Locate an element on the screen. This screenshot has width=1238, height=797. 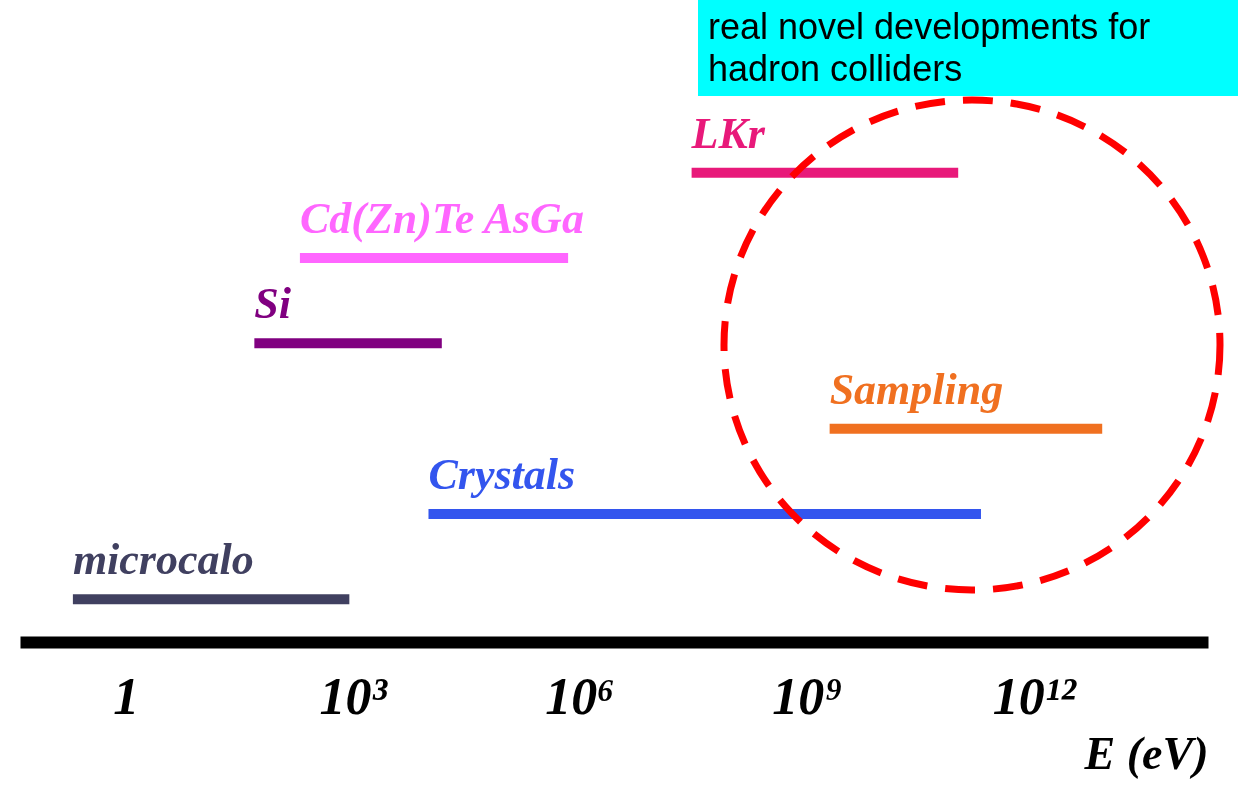
y-tick-label: Crystals is located at coordinates (502, 474).